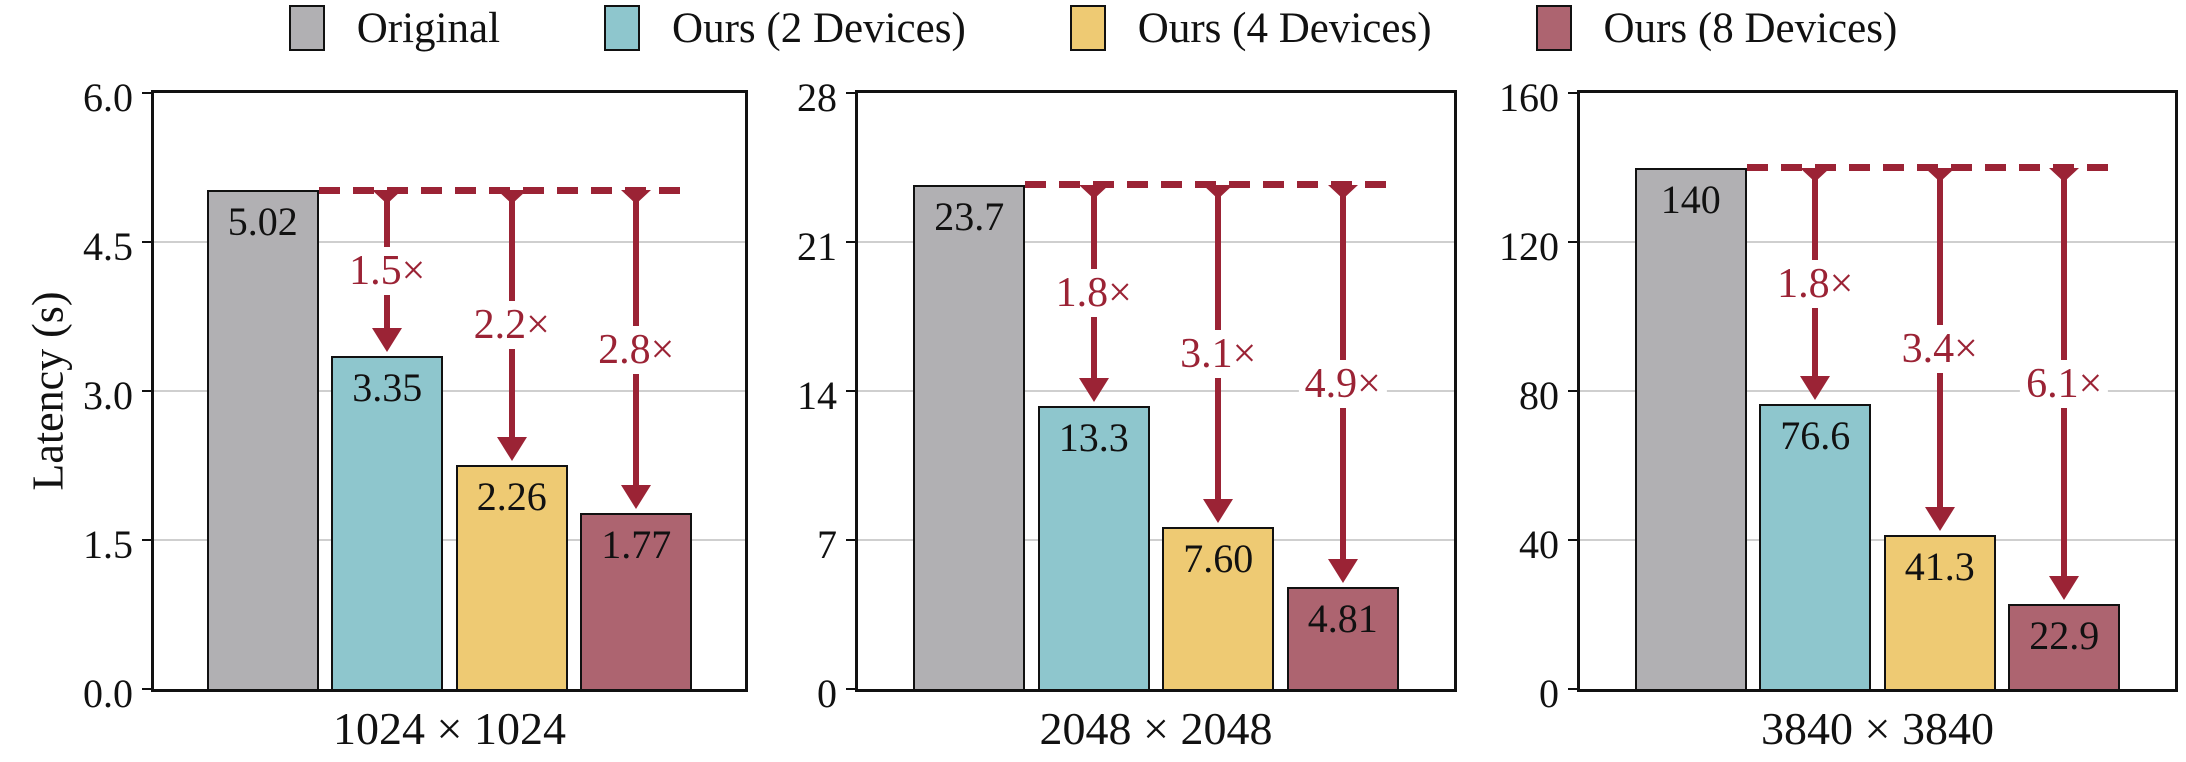 The height and width of the screenshot is (762, 2186). I want to click on speedup-label: 6.1×, so click(2064, 383).